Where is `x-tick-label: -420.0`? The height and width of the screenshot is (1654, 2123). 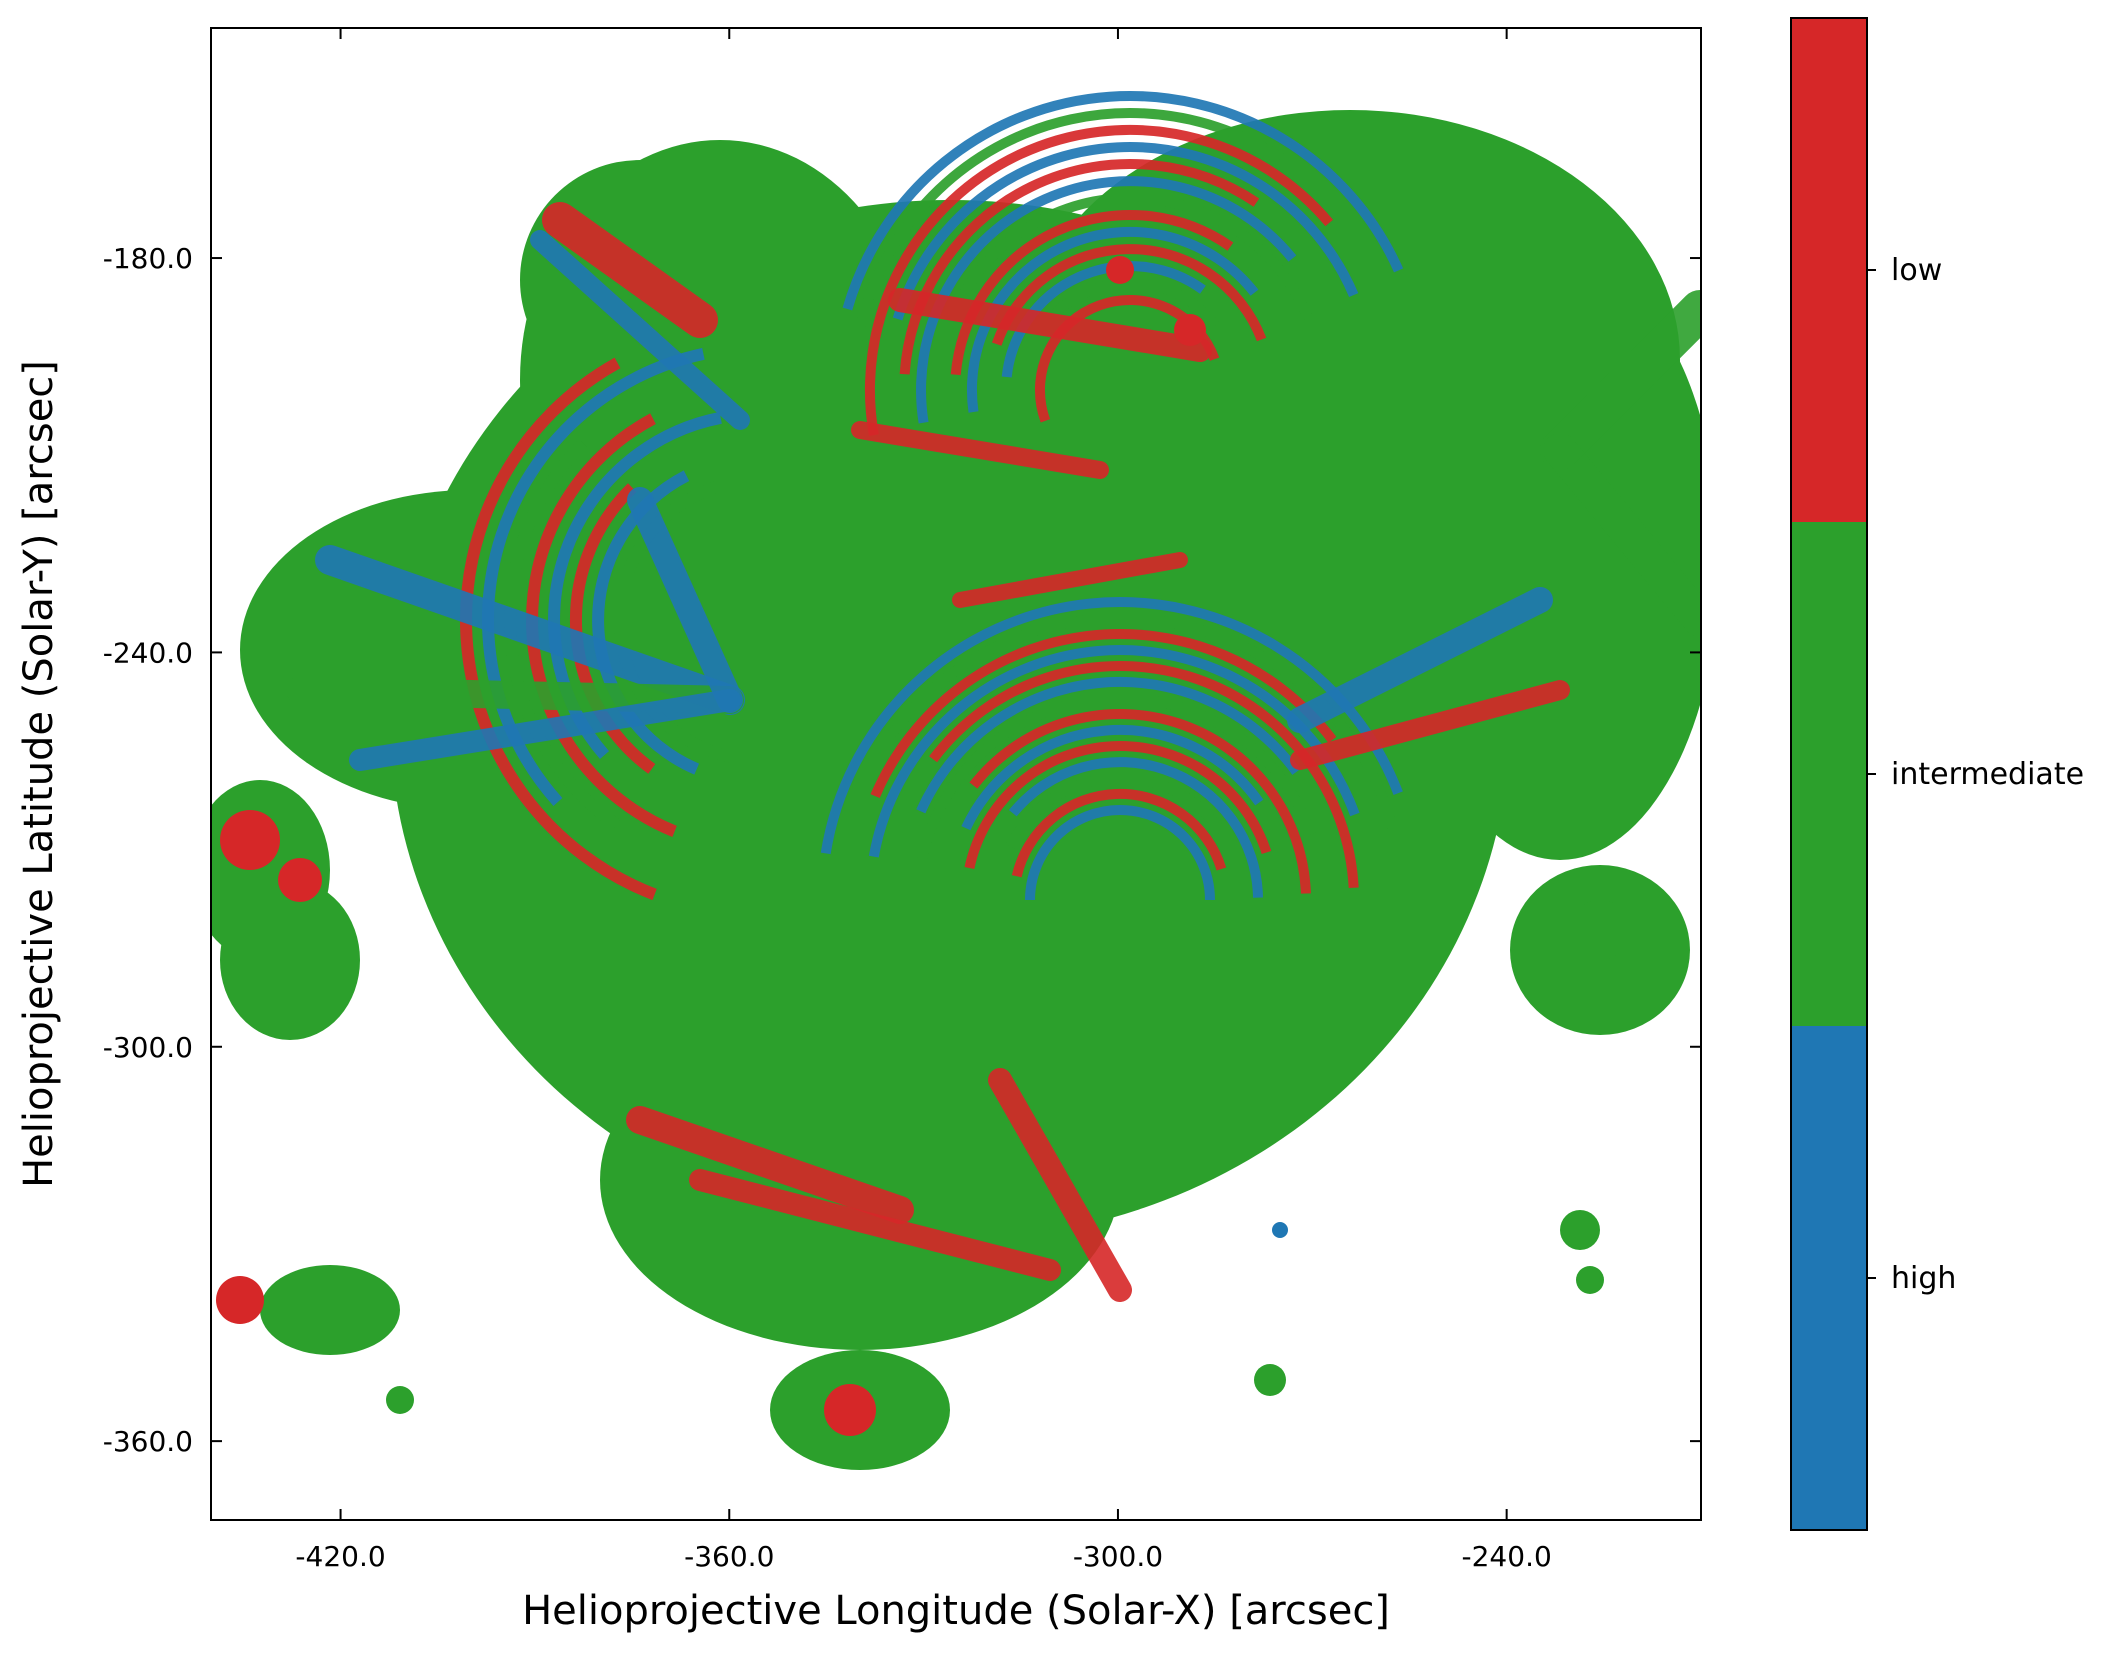
x-tick-label: -420.0 is located at coordinates (340, 1556).